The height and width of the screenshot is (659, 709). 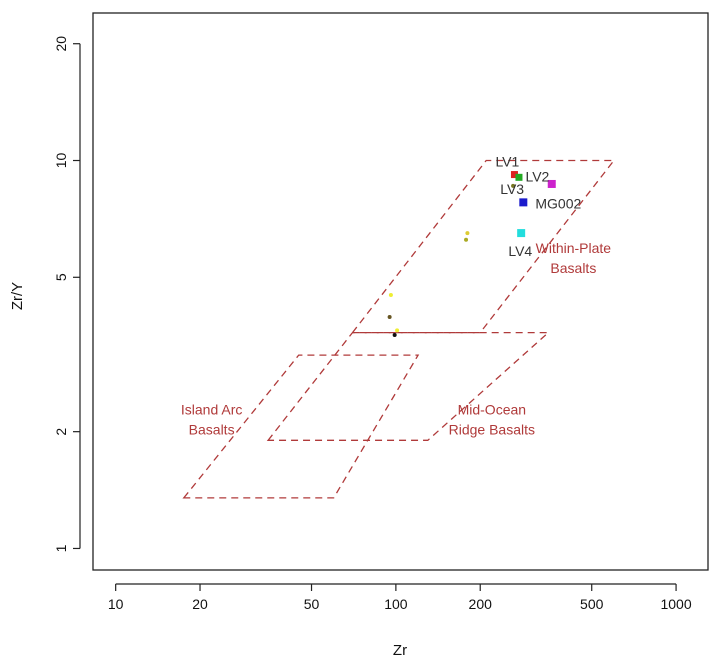 What do you see at coordinates (592, 604) in the screenshot?
I see `x-tick-label: 500` at bounding box center [592, 604].